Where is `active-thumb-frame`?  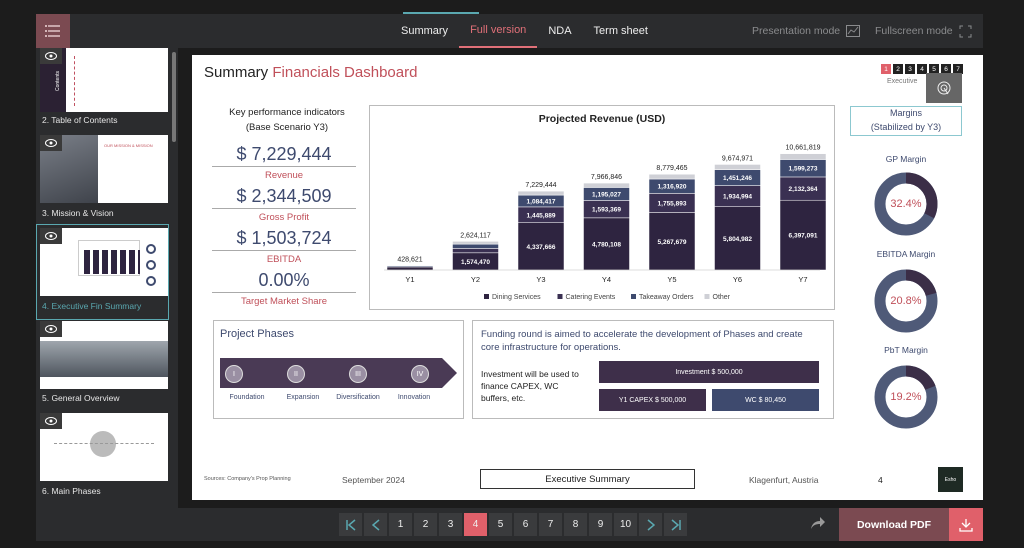
active-thumb-frame is located at coordinates (102, 272).